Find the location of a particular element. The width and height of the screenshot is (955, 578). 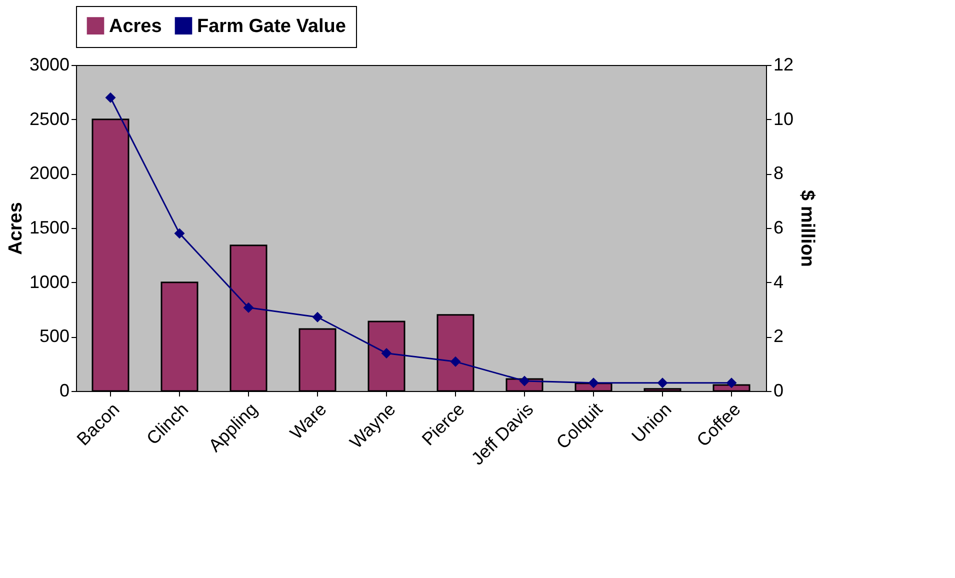

legend-label: Farm Gate Value is located at coordinates (271, 26).